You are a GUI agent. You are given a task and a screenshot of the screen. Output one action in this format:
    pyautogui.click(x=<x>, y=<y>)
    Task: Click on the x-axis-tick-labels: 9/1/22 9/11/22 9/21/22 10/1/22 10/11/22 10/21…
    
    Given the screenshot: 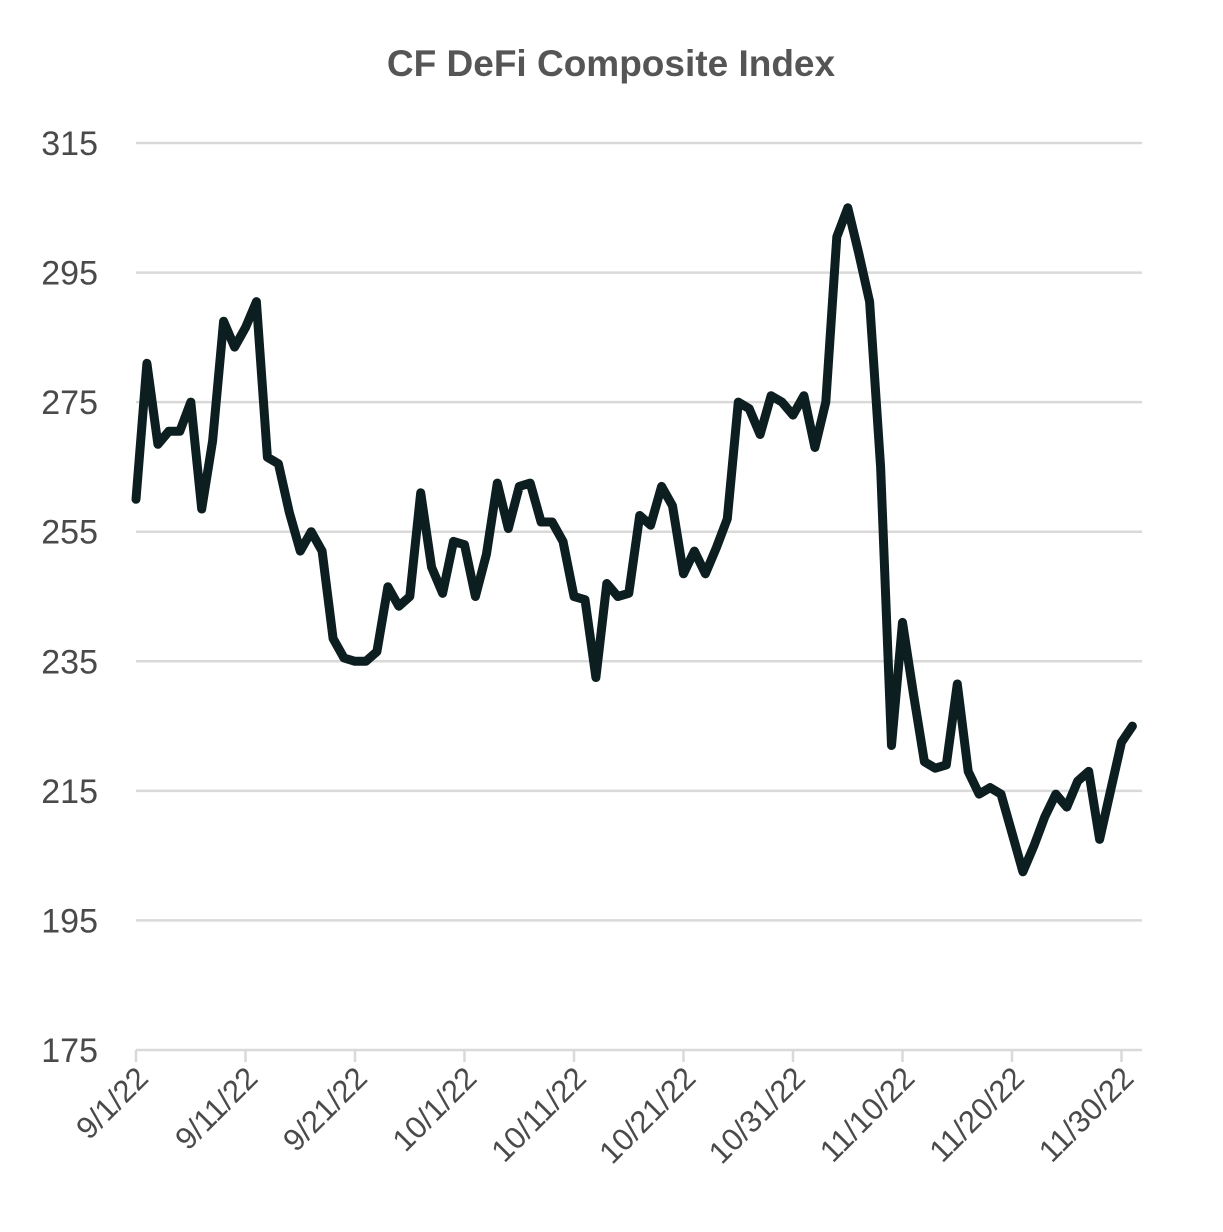 What is the action you would take?
    pyautogui.click(x=604, y=1115)
    